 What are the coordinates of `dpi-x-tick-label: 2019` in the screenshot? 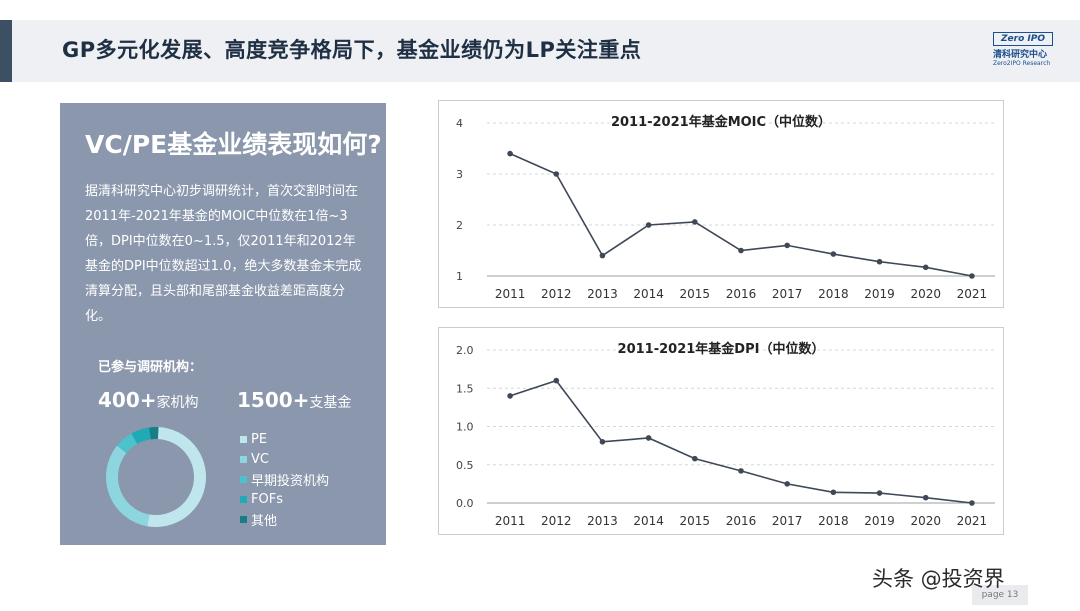 It's located at (879, 521).